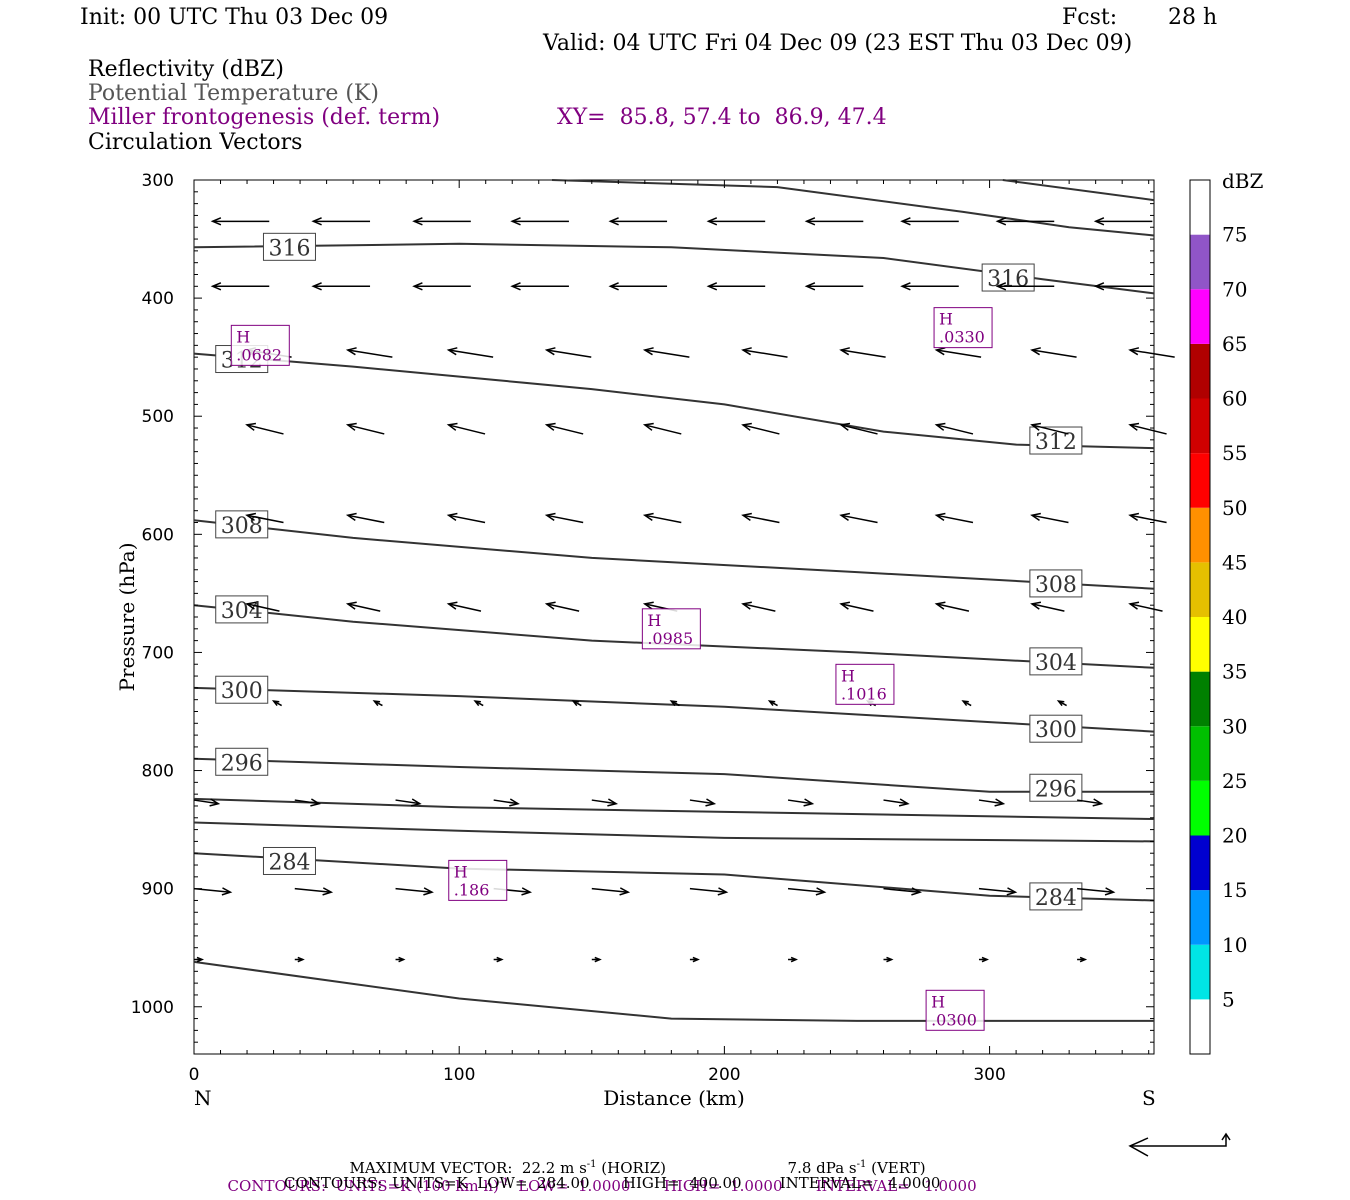 This screenshot has width=1350, height=1200. Describe the element at coordinates (1178, 1140) in the screenshot. I see `reference-vector-arrow` at that location.